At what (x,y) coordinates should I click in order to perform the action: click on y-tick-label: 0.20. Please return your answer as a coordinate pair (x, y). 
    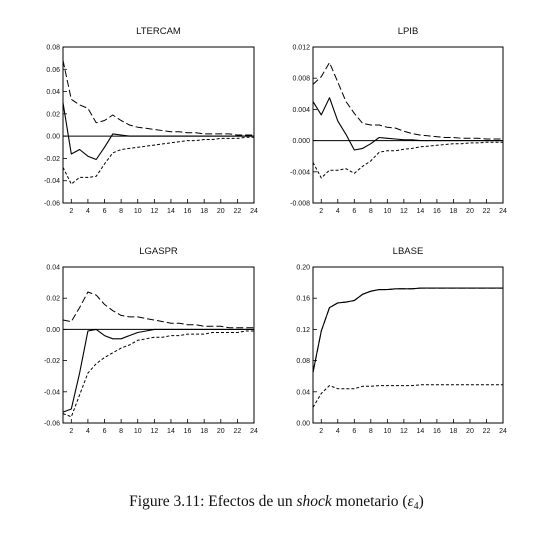
    Looking at the image, I should click on (303, 268).